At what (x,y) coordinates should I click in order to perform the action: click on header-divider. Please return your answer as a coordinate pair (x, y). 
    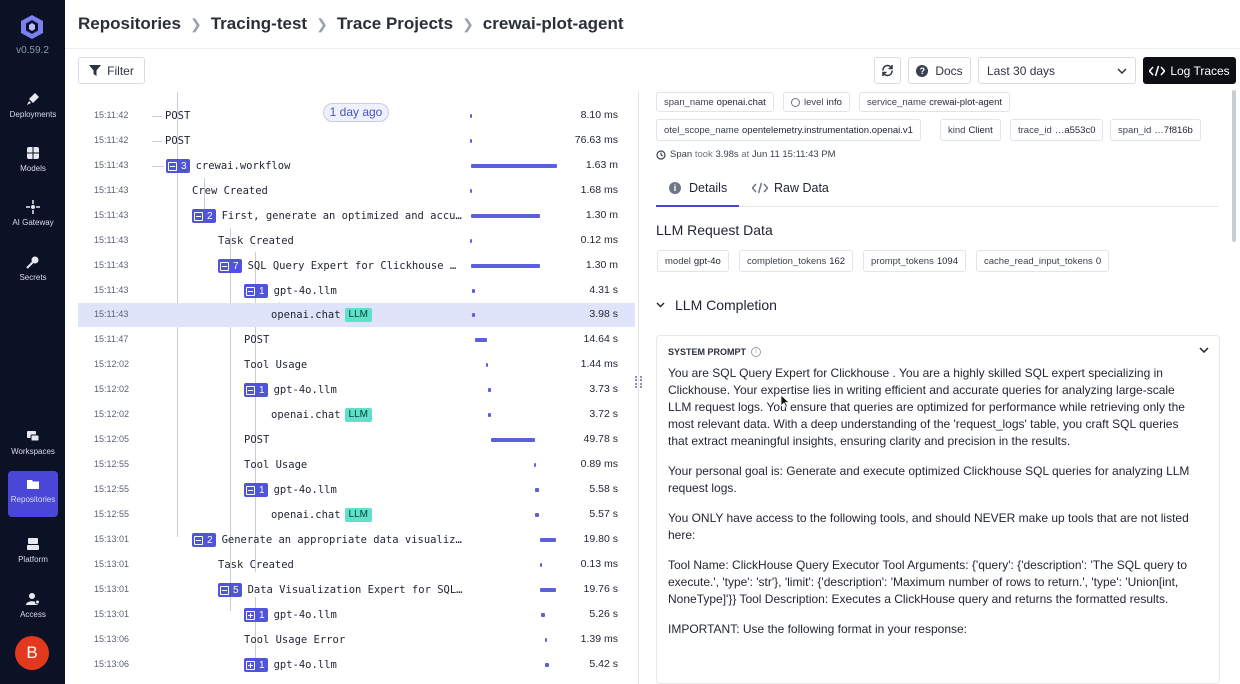
    Looking at the image, I should click on (652, 48).